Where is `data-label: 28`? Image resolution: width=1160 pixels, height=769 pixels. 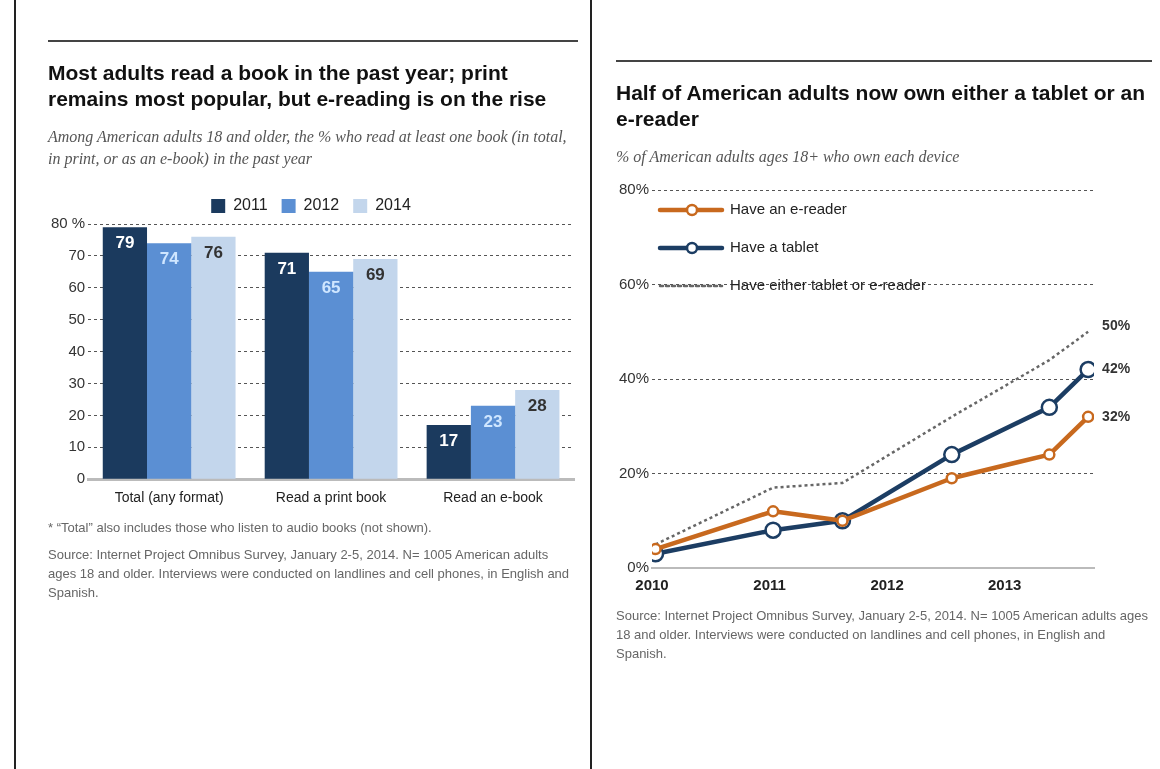 data-label: 28 is located at coordinates (537, 406).